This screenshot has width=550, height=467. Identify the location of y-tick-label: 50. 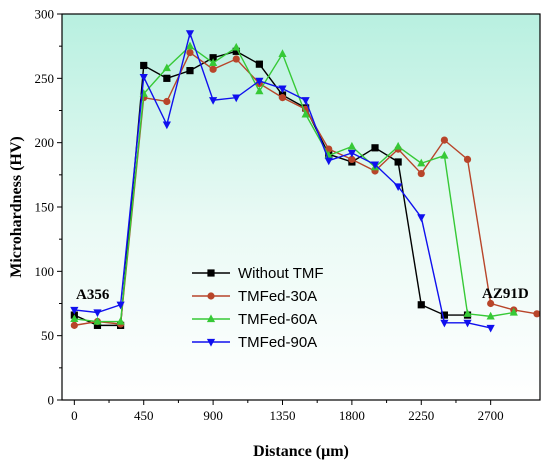
(47, 335).